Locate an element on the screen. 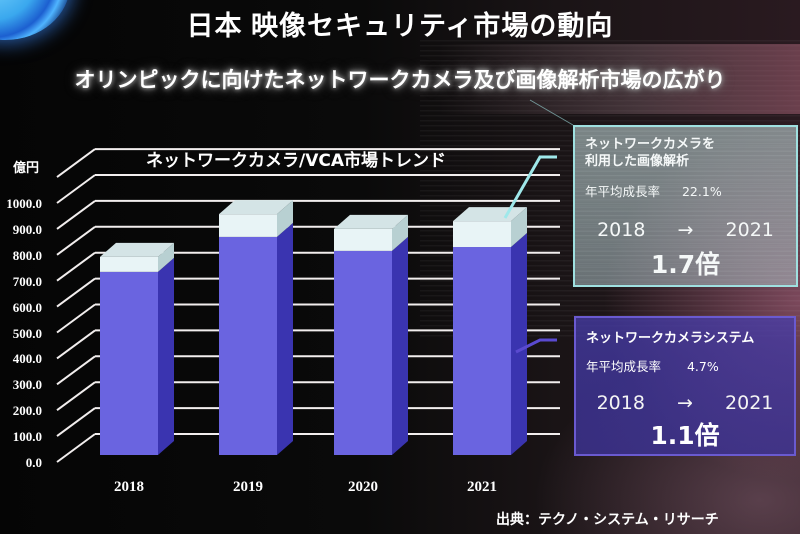 The image size is (800, 534). bar-2021 is located at coordinates (490, 331).